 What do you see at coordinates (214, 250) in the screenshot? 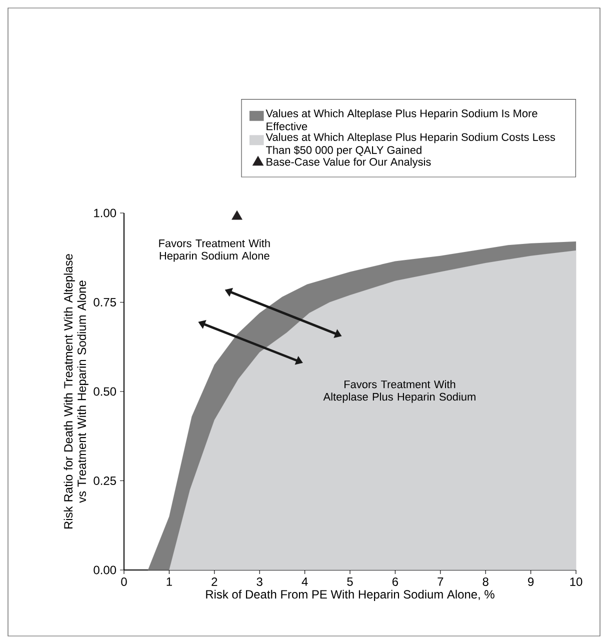
I see `annotation: Favors Treatment With Heparin Sodium Alone` at bounding box center [214, 250].